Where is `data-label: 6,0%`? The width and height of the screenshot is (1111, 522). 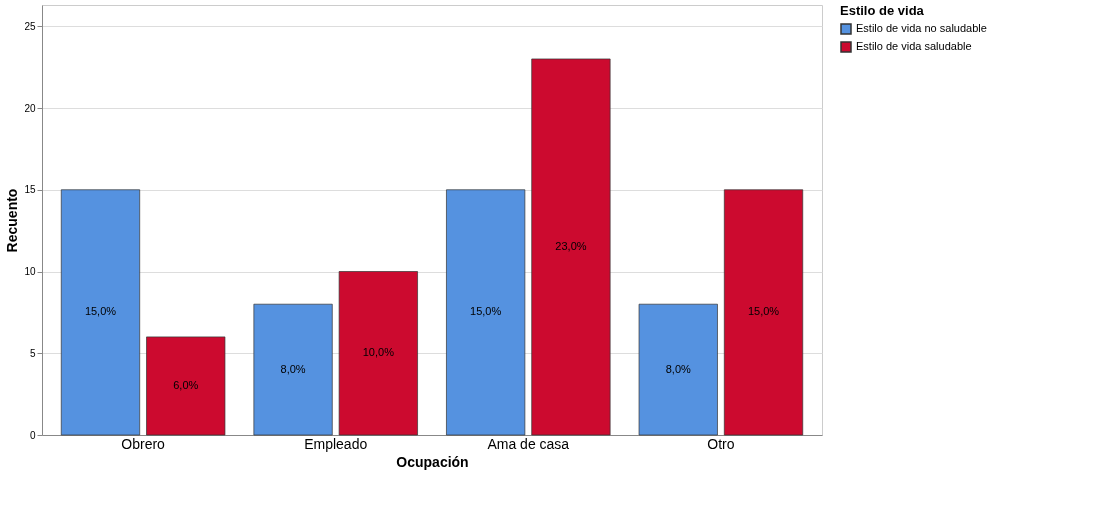 data-label: 6,0% is located at coordinates (186, 384).